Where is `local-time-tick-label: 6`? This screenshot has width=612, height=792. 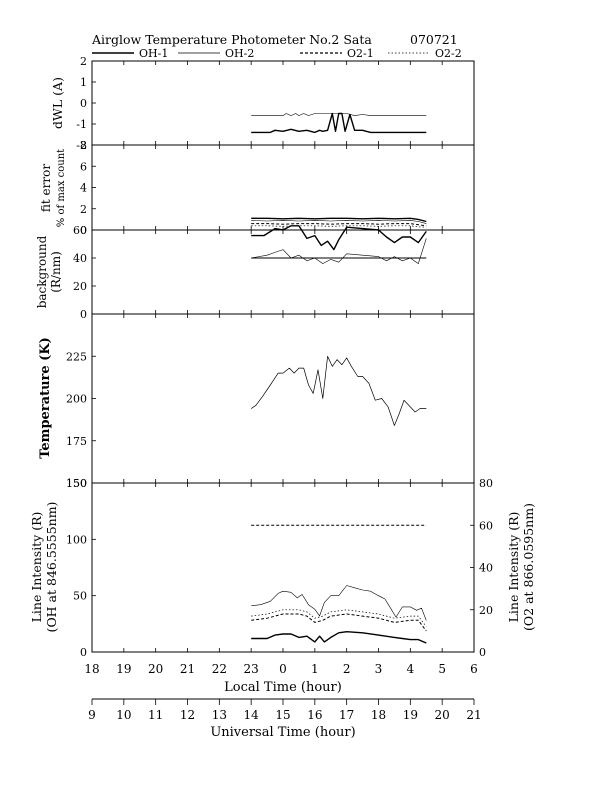 local-time-tick-label: 6 is located at coordinates (474, 669).